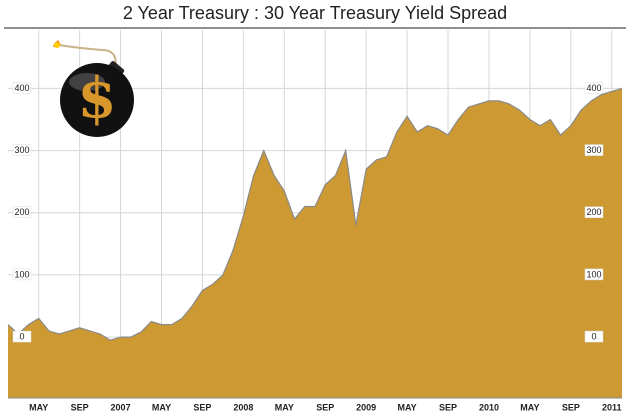 Image resolution: width=630 pixels, height=417 pixels. I want to click on x-tick-label: 2008, so click(243, 407).